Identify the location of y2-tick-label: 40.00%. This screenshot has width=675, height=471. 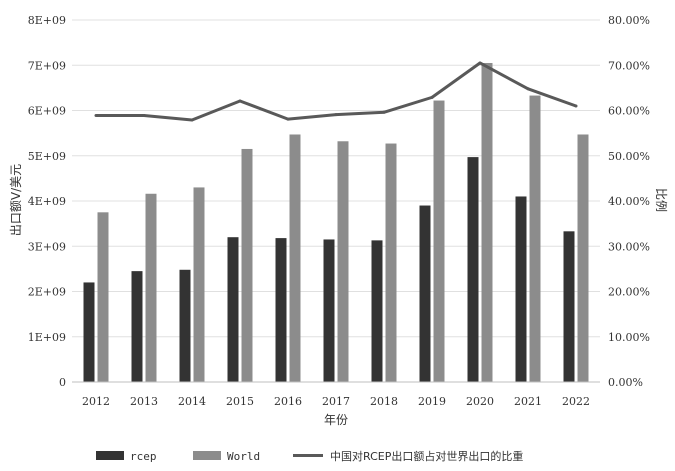
(629, 201).